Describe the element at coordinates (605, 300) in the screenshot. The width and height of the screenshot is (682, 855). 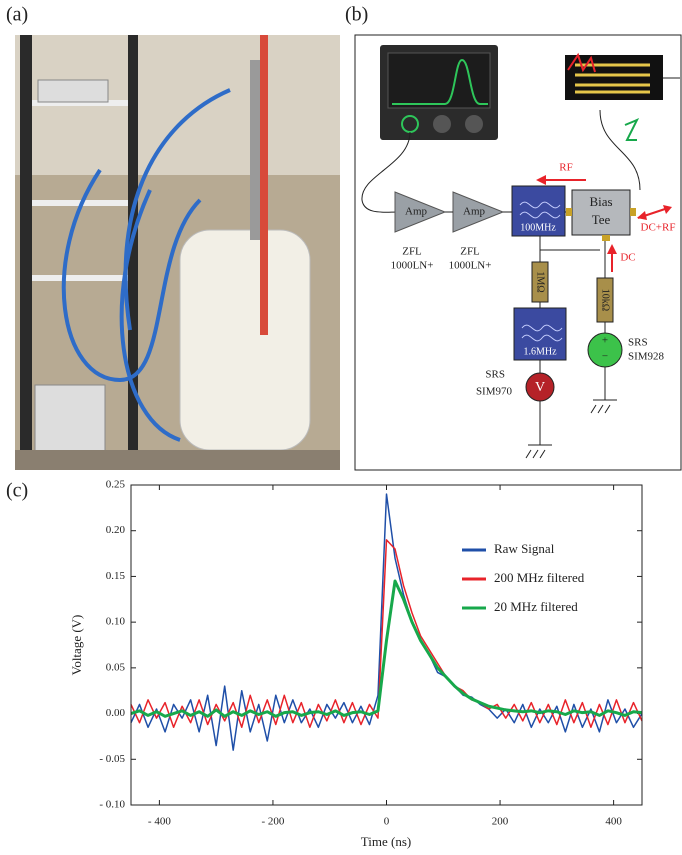
I see `resistor-label: 10kΩ` at that location.